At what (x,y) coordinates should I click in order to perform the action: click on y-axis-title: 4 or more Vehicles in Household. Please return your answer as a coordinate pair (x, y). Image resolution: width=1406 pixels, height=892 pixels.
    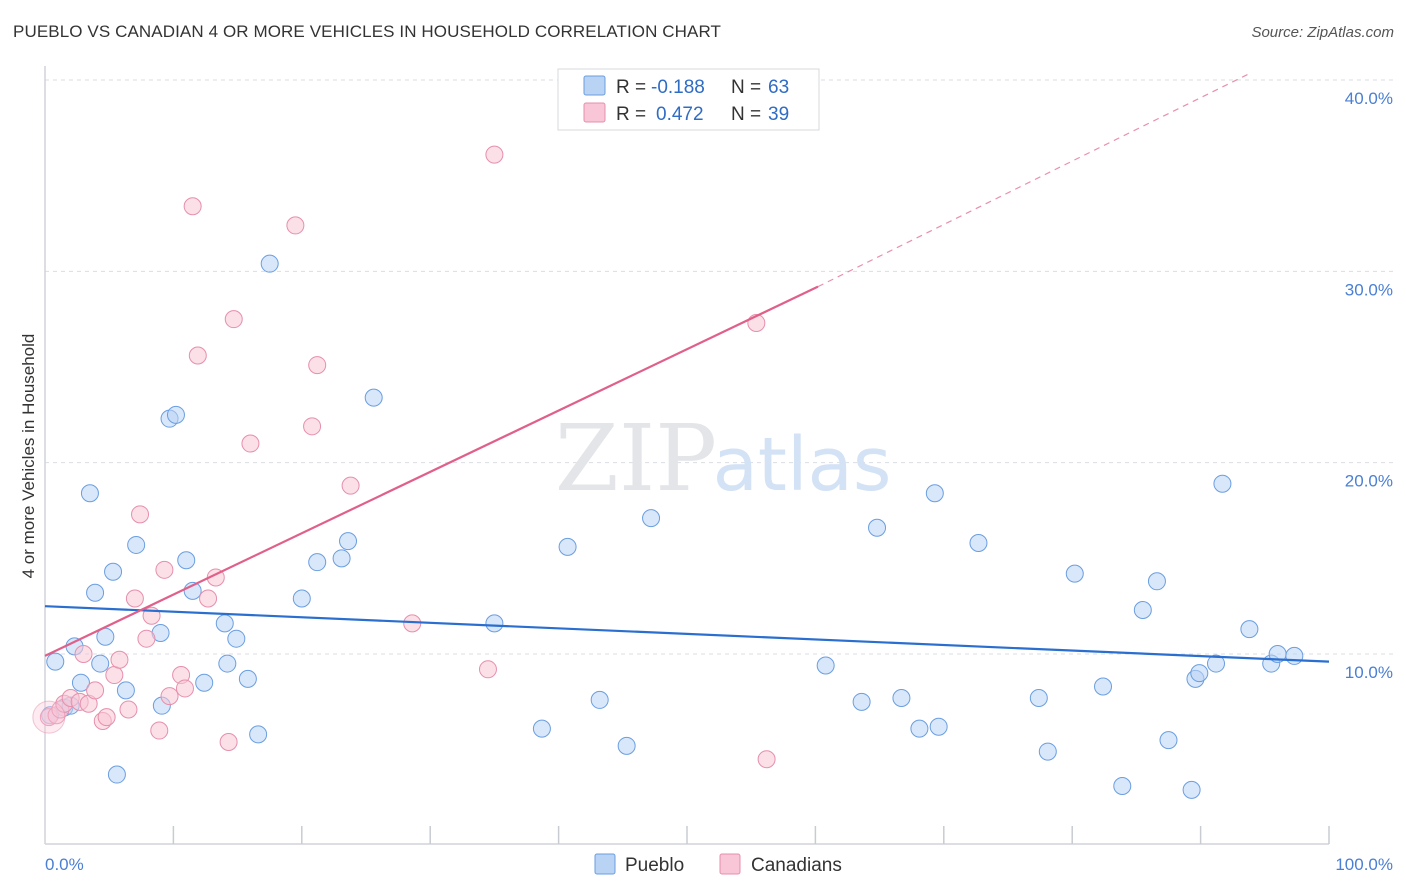
    Looking at the image, I should click on (28, 456).